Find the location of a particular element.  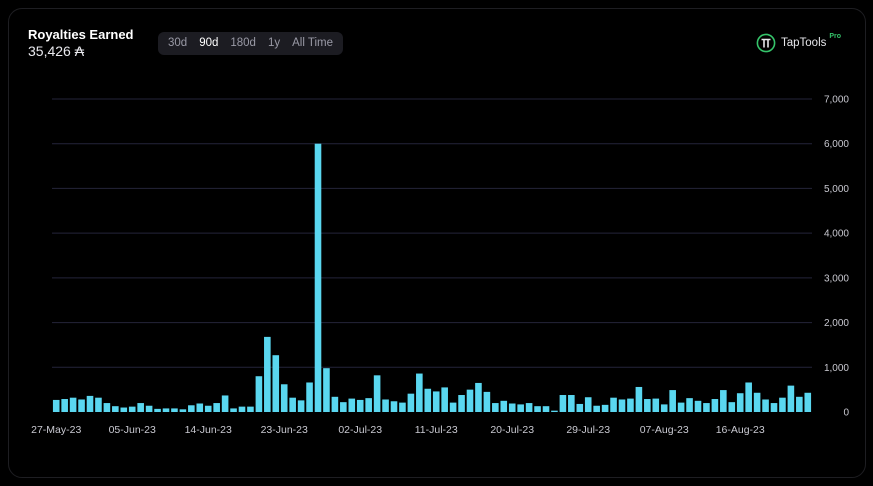

taptools-brand: TapTools Pro is located at coordinates (798, 43).